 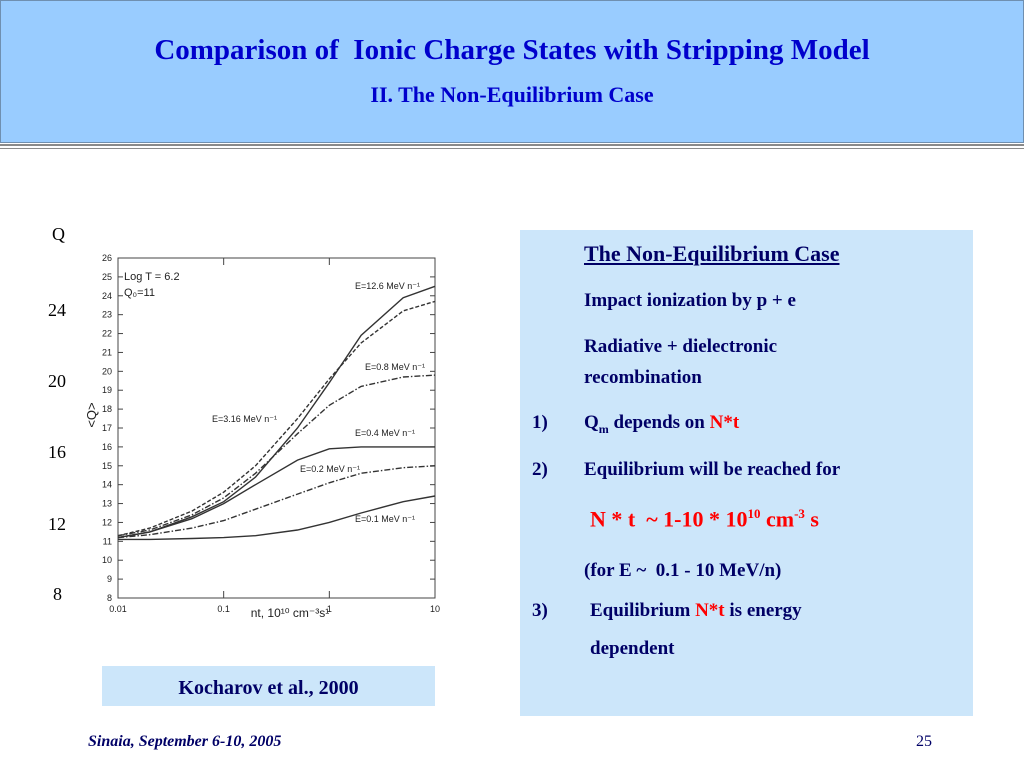 What do you see at coordinates (107, 315) in the screenshot?
I see `y-tick-label: 23` at bounding box center [107, 315].